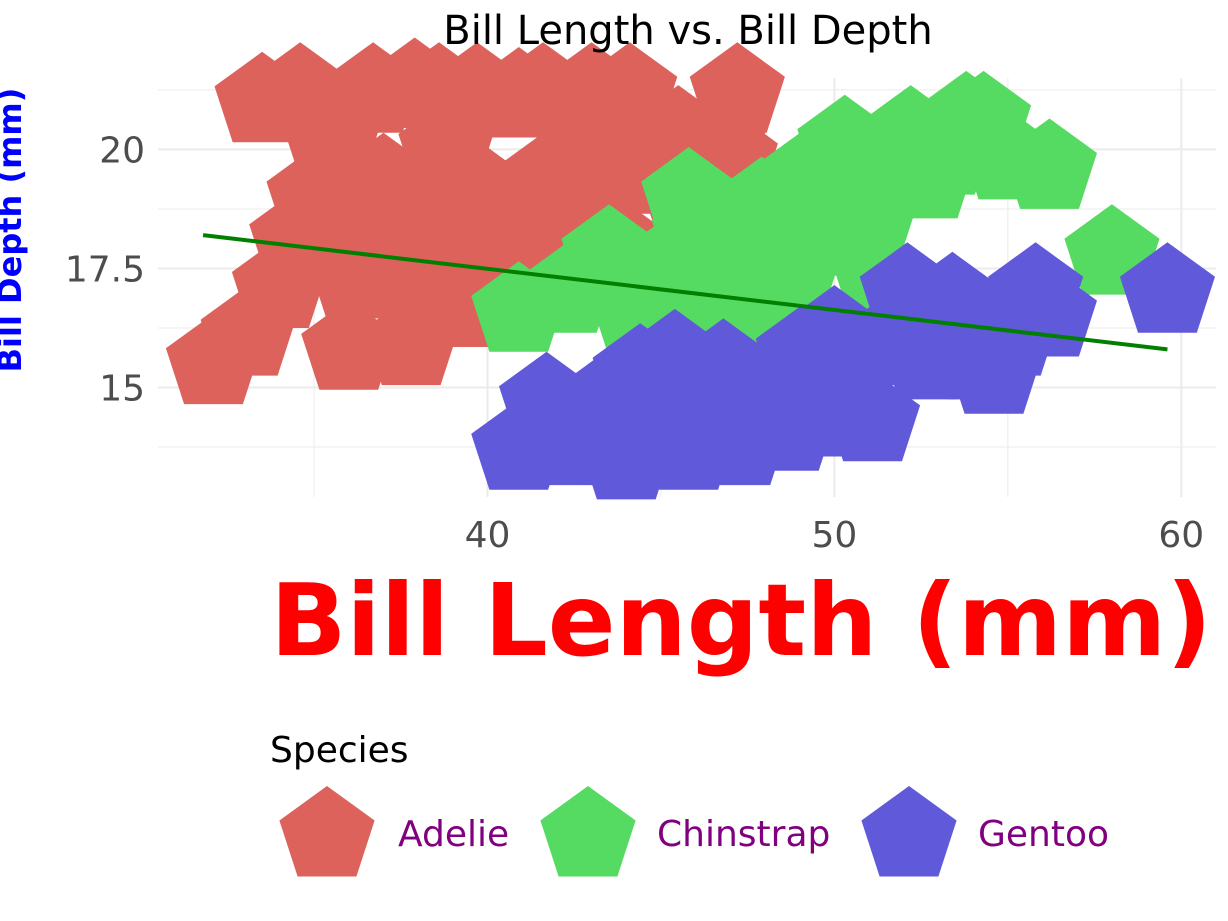 This screenshot has width=1228, height=921. Describe the element at coordinates (743, 834) in the screenshot. I see `legend-label: Chinstrap` at that location.